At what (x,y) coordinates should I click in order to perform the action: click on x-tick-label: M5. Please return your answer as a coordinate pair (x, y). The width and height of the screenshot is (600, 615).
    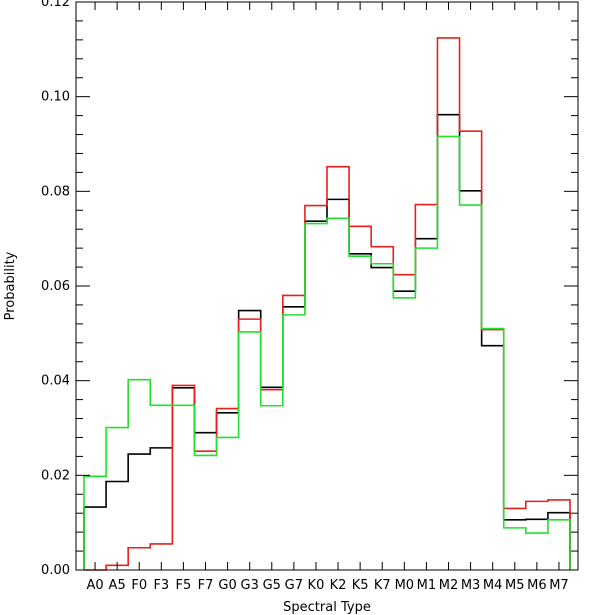
    Looking at the image, I should click on (515, 585).